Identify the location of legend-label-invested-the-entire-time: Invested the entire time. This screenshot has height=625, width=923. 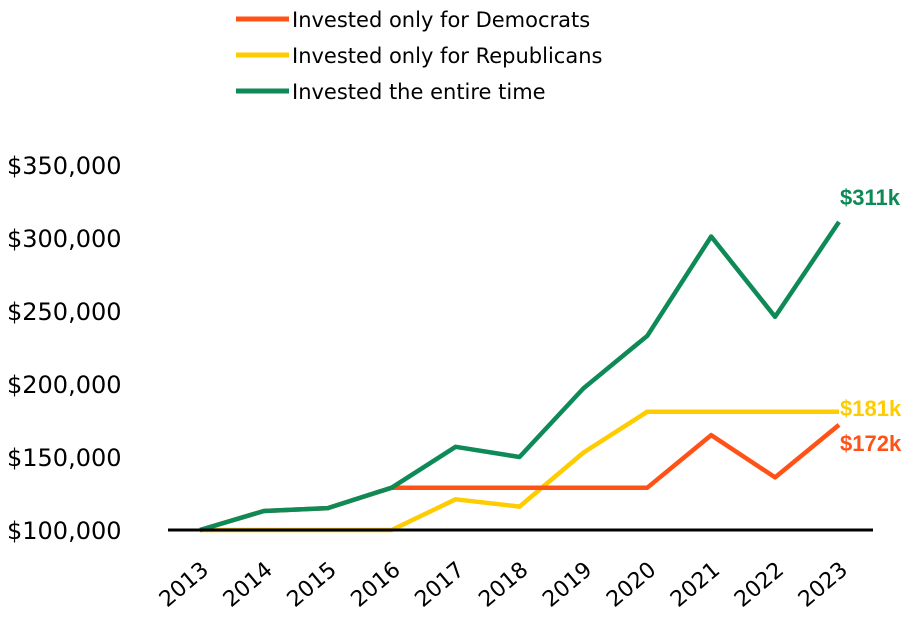
(419, 92).